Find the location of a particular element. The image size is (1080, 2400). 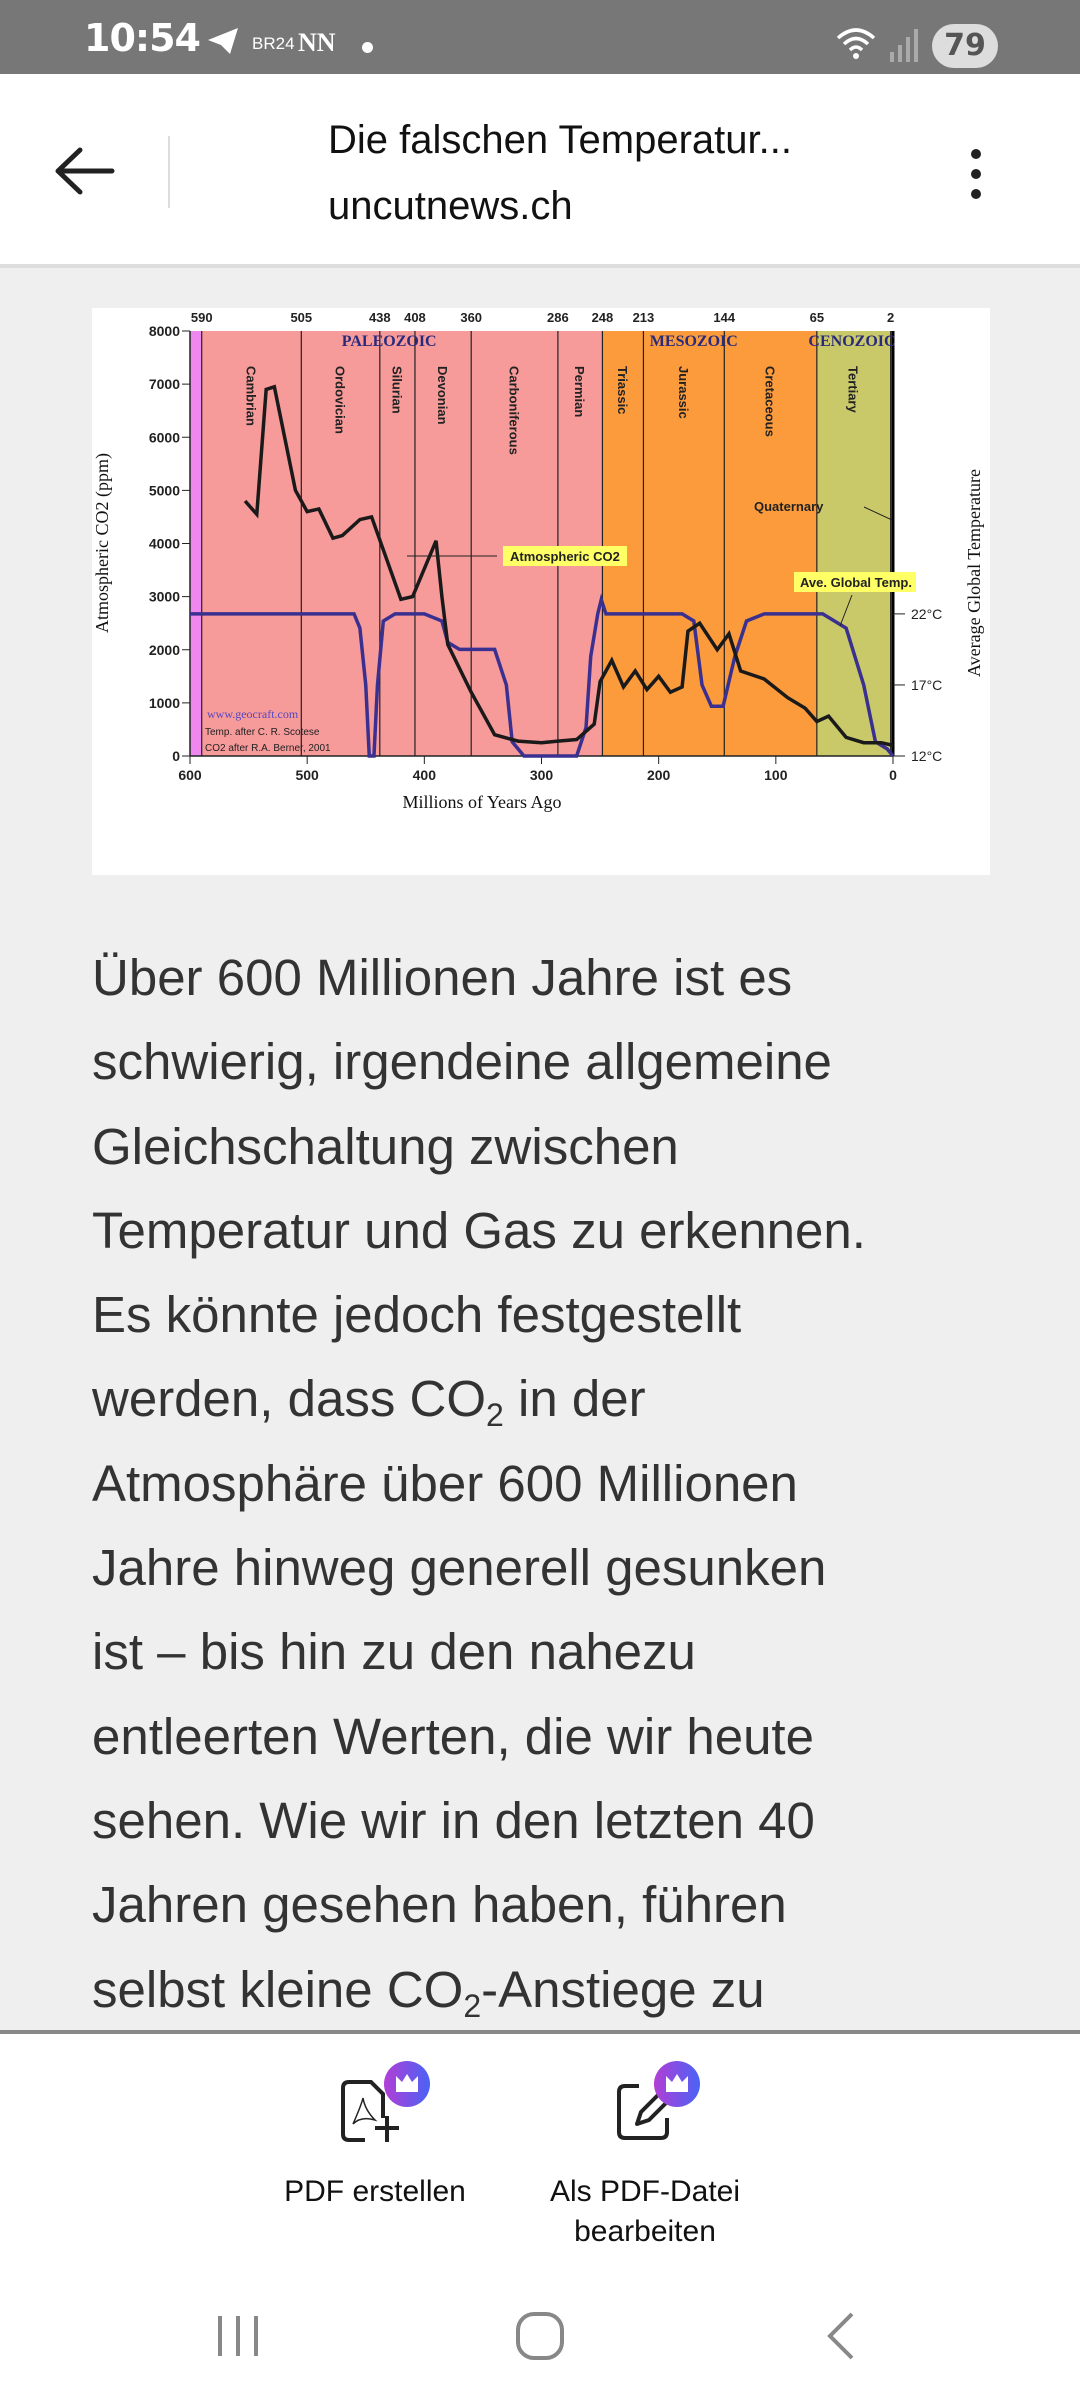

system-nav-bar is located at coordinates (540, 2335).